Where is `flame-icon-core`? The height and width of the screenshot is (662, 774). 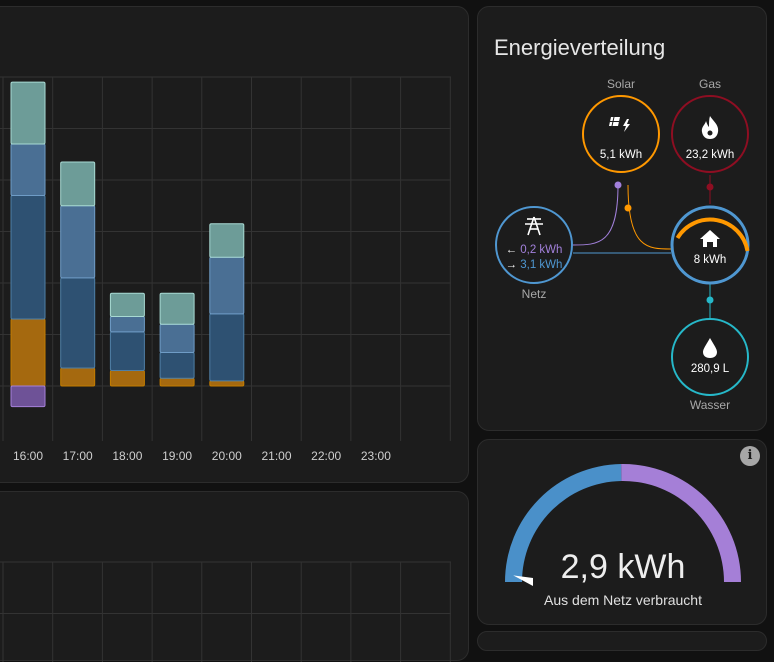
flame-icon-core is located at coordinates (710, 133).